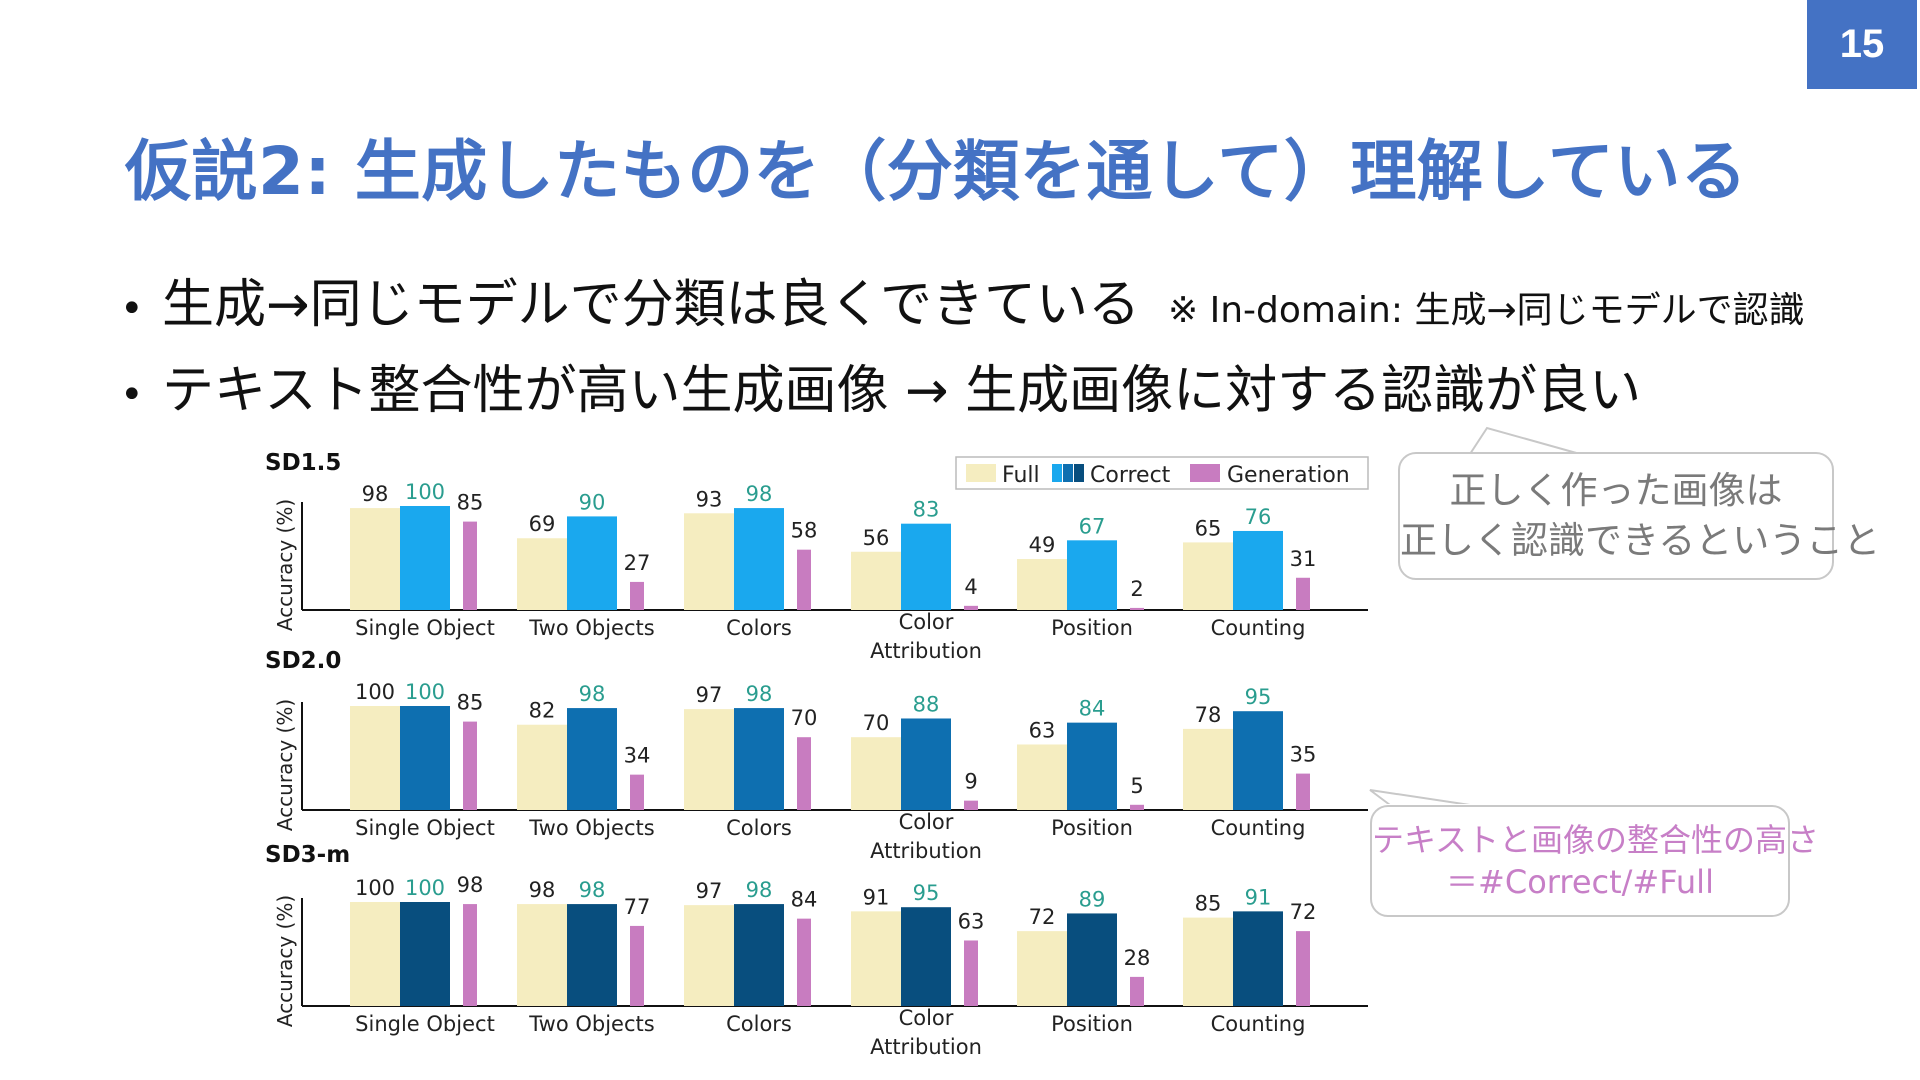  Describe the element at coordinates (709, 499) in the screenshot. I see `data-label-full: 93` at that location.